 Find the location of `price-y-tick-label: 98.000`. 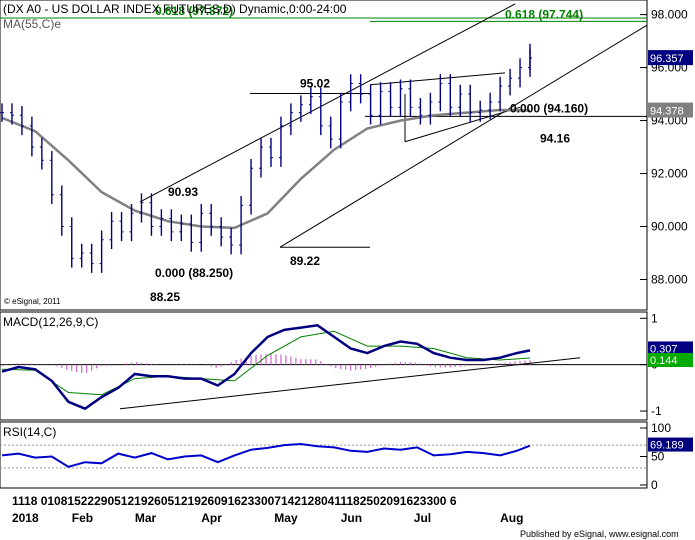

price-y-tick-label: 98.000 is located at coordinates (669, 15).